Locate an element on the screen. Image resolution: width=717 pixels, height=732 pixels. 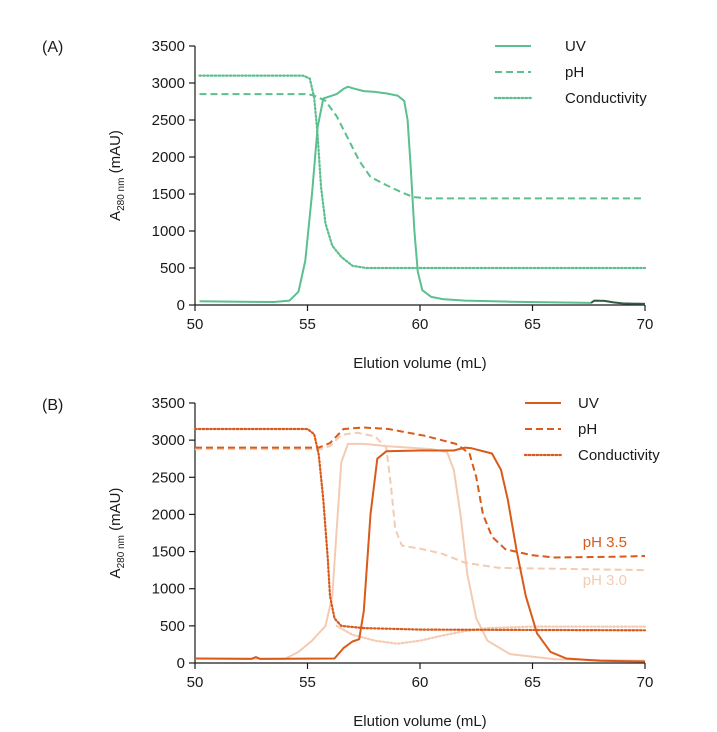
series-uv-solid-line is located at coordinates (618, 302).